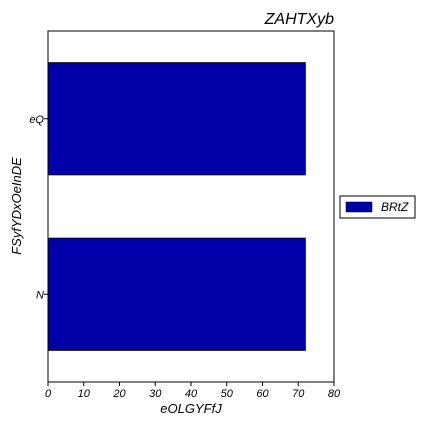 Image resolution: width=427 pixels, height=427 pixels. I want to click on legend-box, so click(377, 207).